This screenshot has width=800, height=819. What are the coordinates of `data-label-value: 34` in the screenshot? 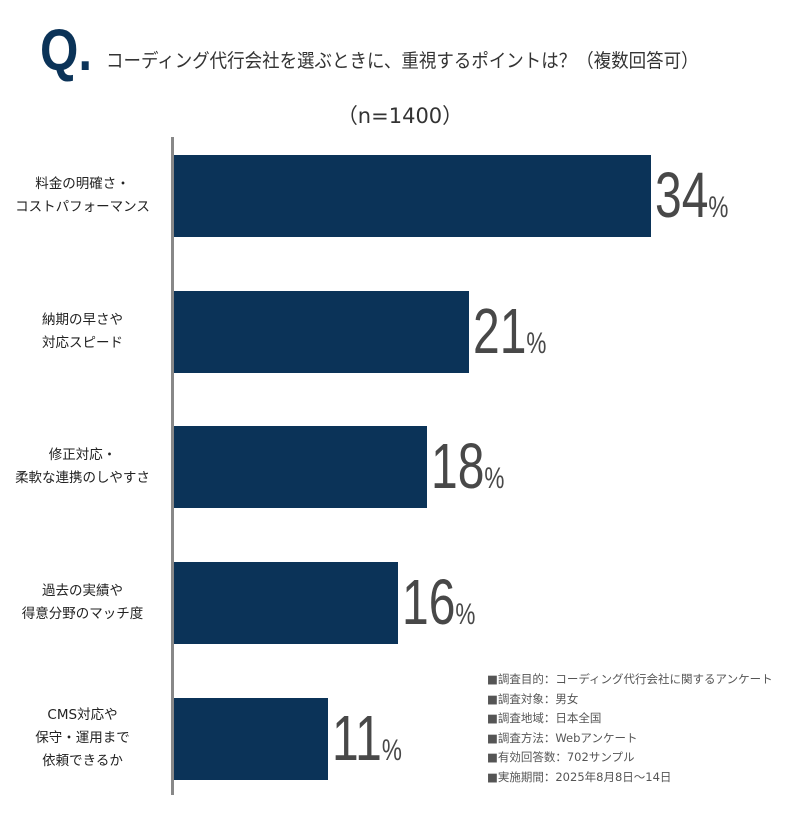 It's located at (682, 195).